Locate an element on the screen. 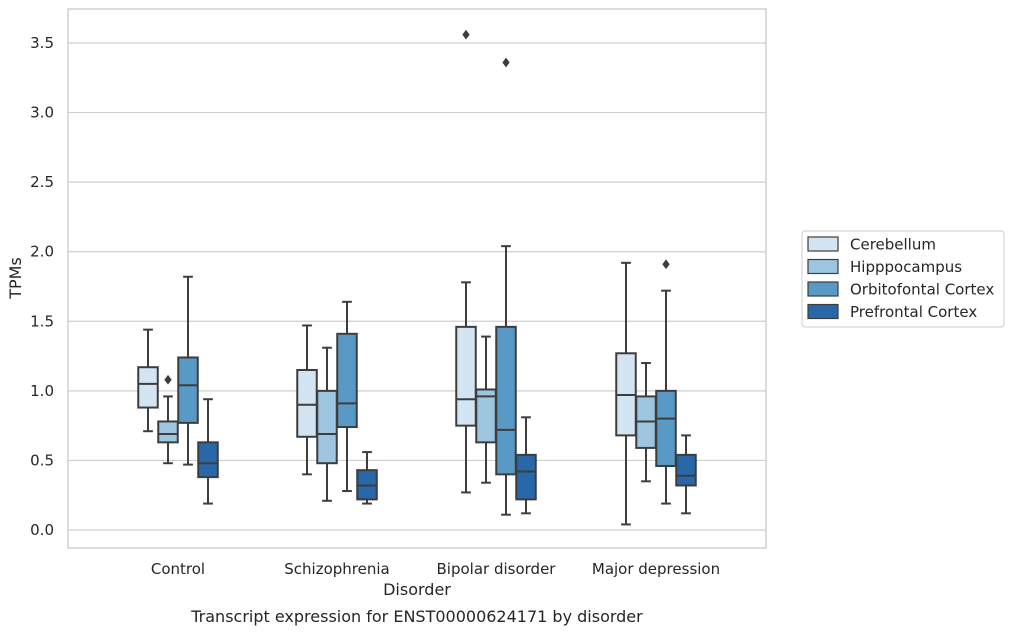  box-cerebellum-schizophrenia is located at coordinates (307, 400).